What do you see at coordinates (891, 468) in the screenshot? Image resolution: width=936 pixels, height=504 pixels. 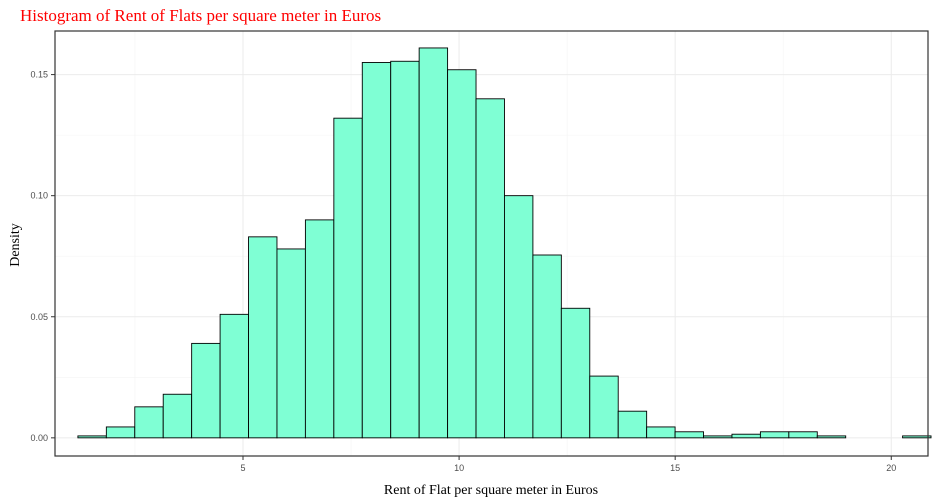 I see `x-tick-label: 20` at bounding box center [891, 468].